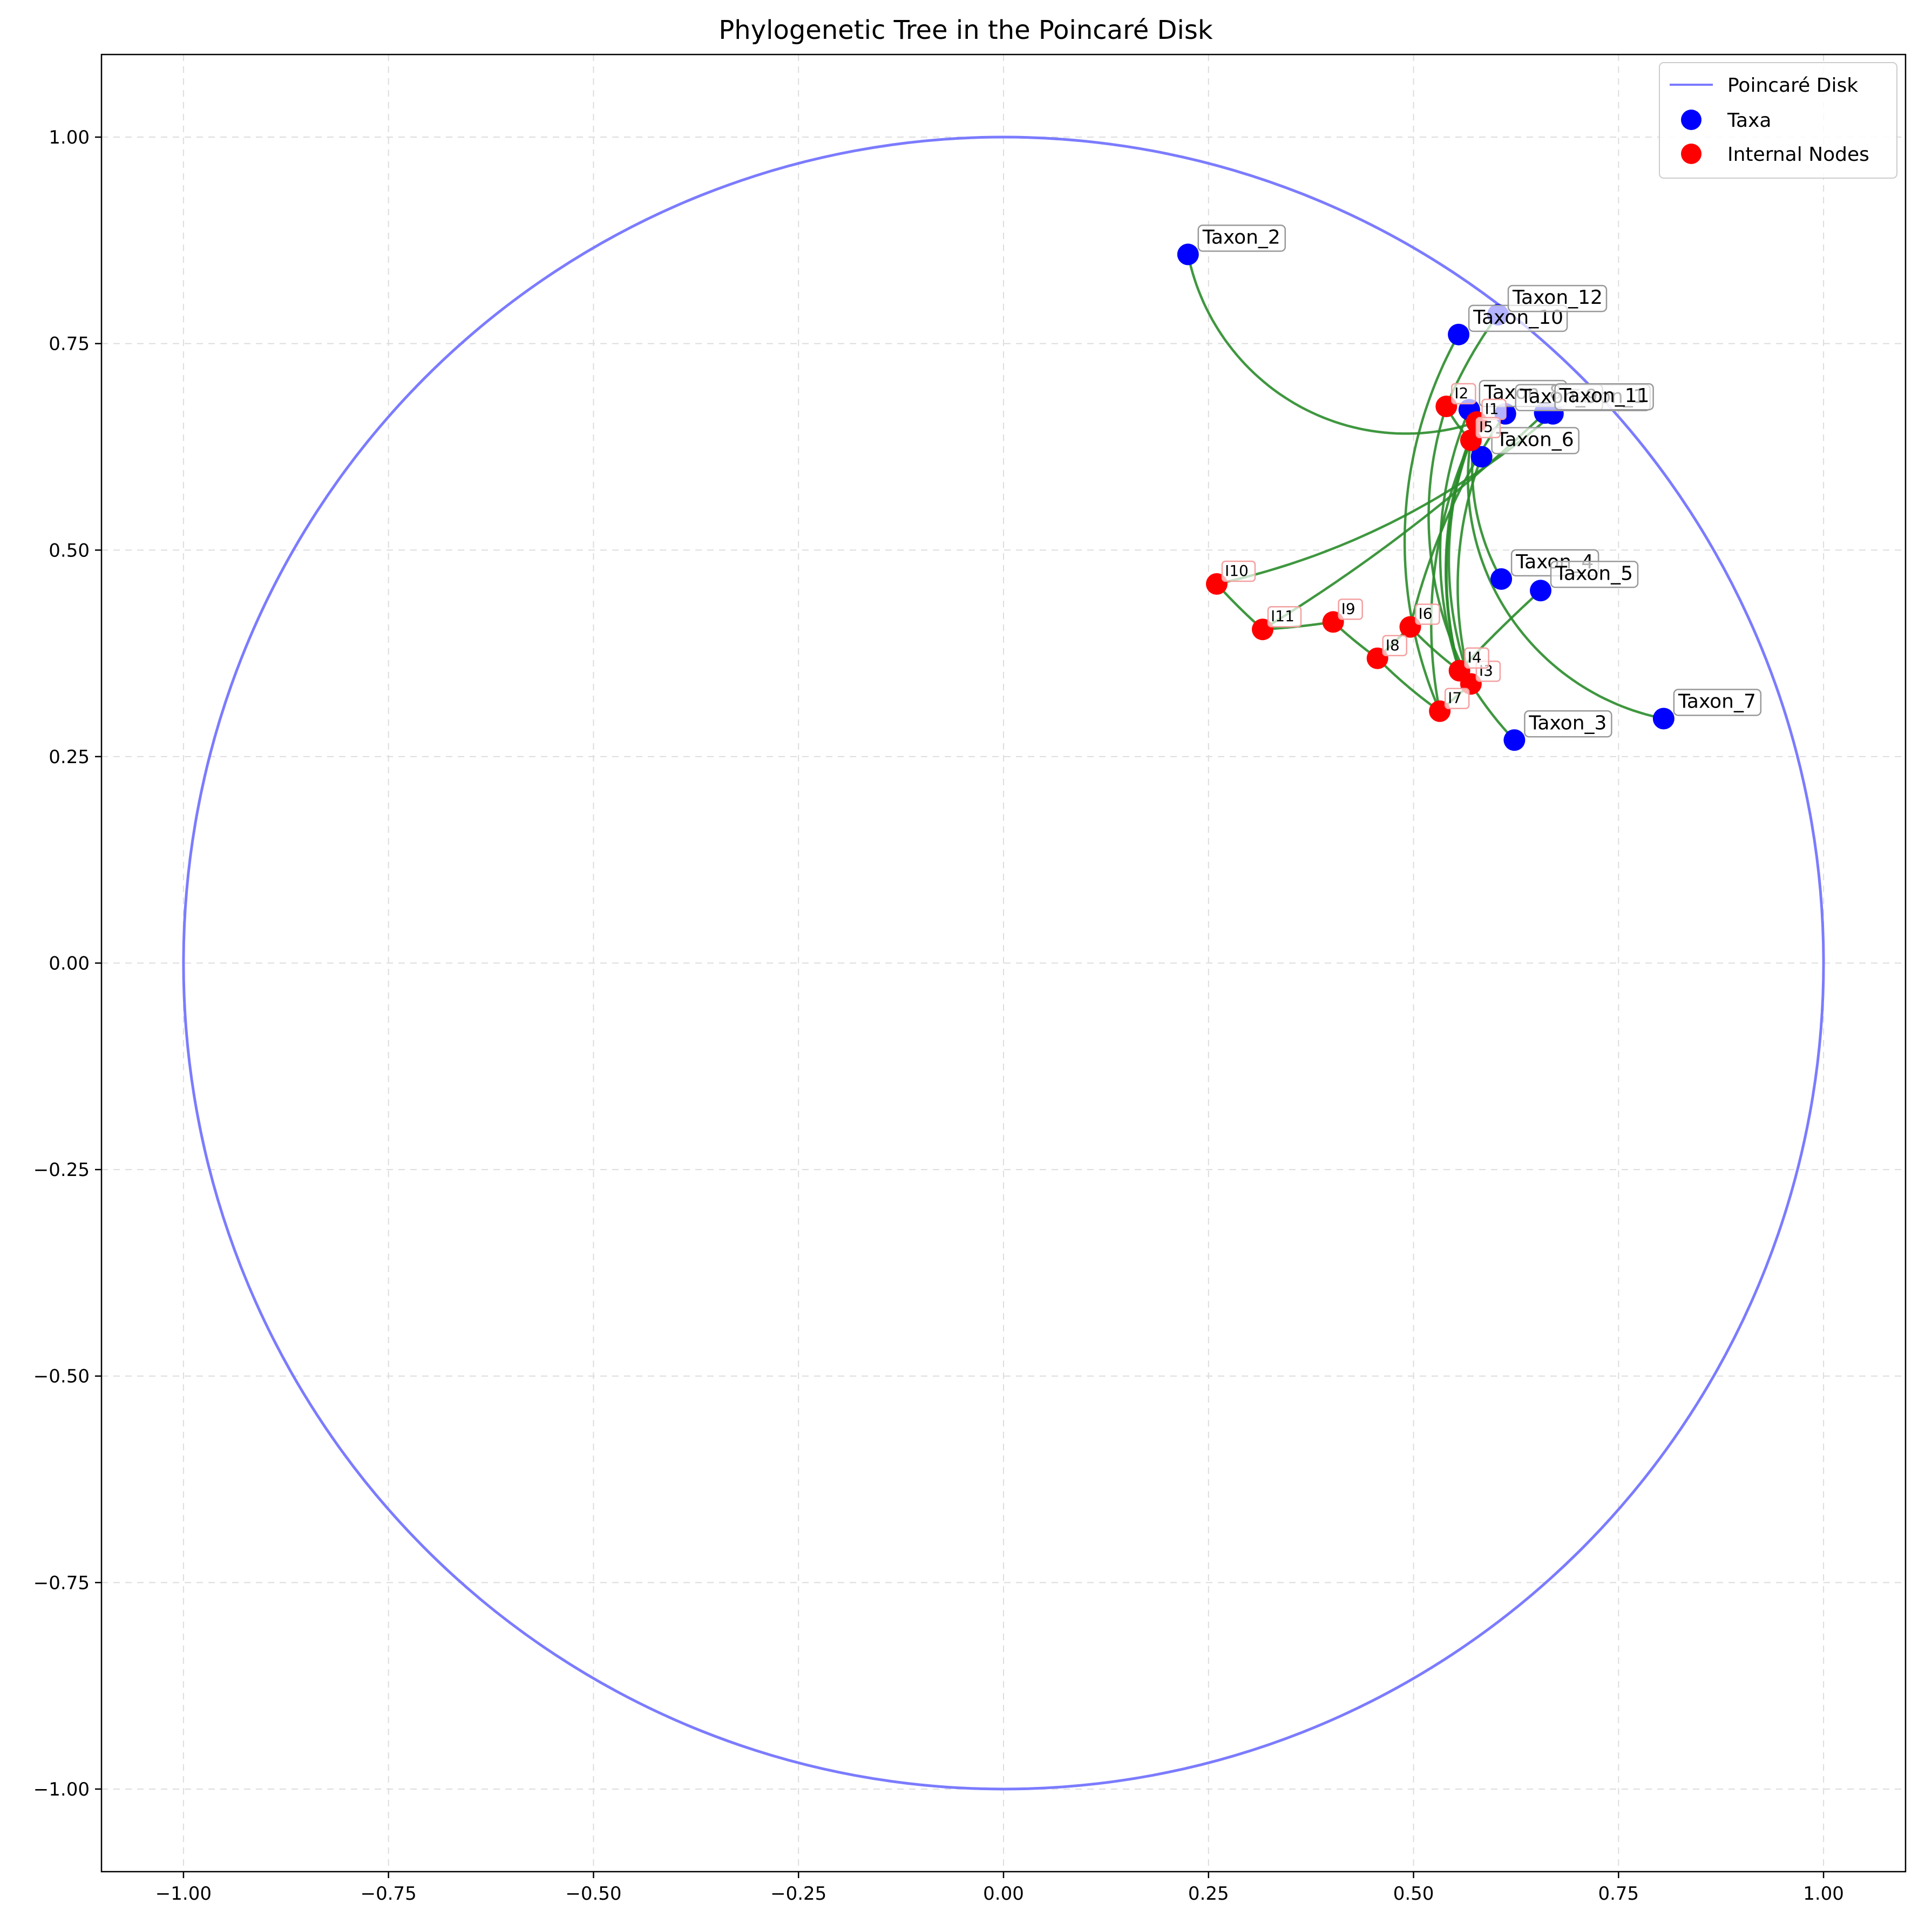  What do you see at coordinates (1461, 393) in the screenshot?
I see `internal-node-label: I2` at bounding box center [1461, 393].